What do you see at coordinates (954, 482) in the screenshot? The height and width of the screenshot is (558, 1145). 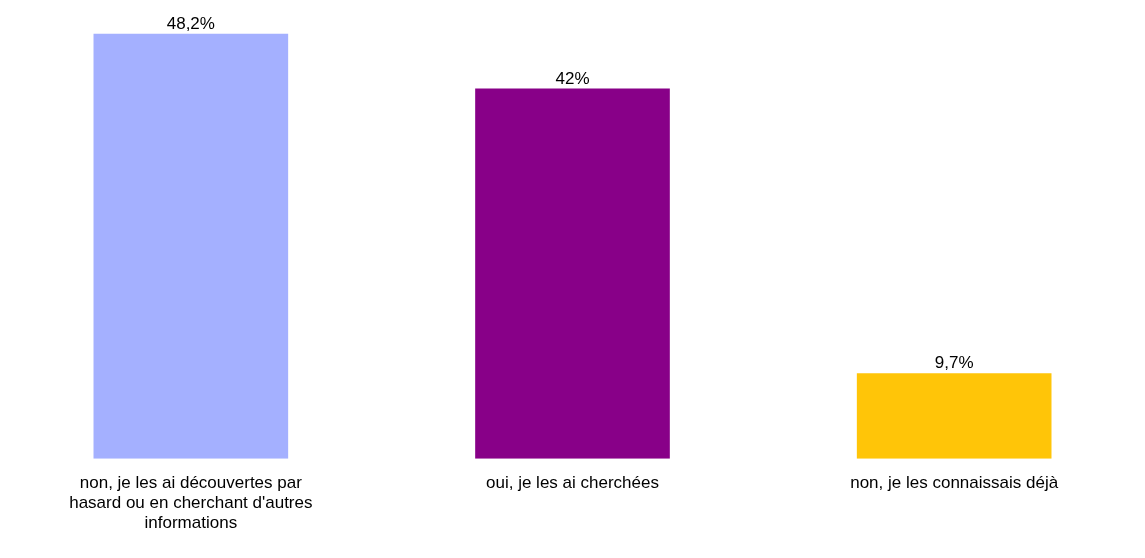 I see `x-tick-label: non, je les connaissais déjà` at bounding box center [954, 482].